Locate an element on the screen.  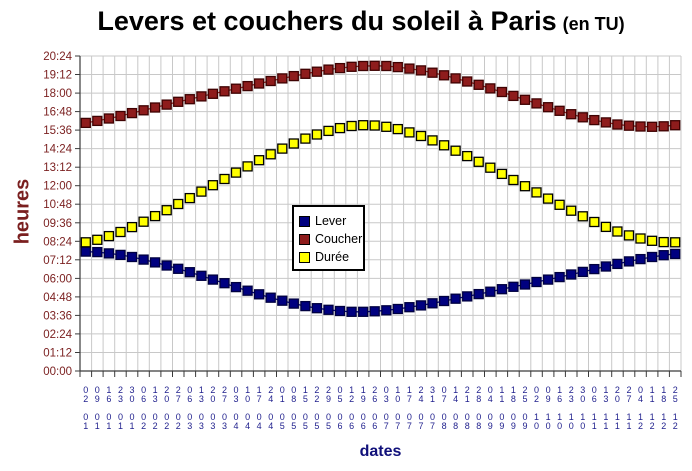
series-coucher is located at coordinates (380, 96).